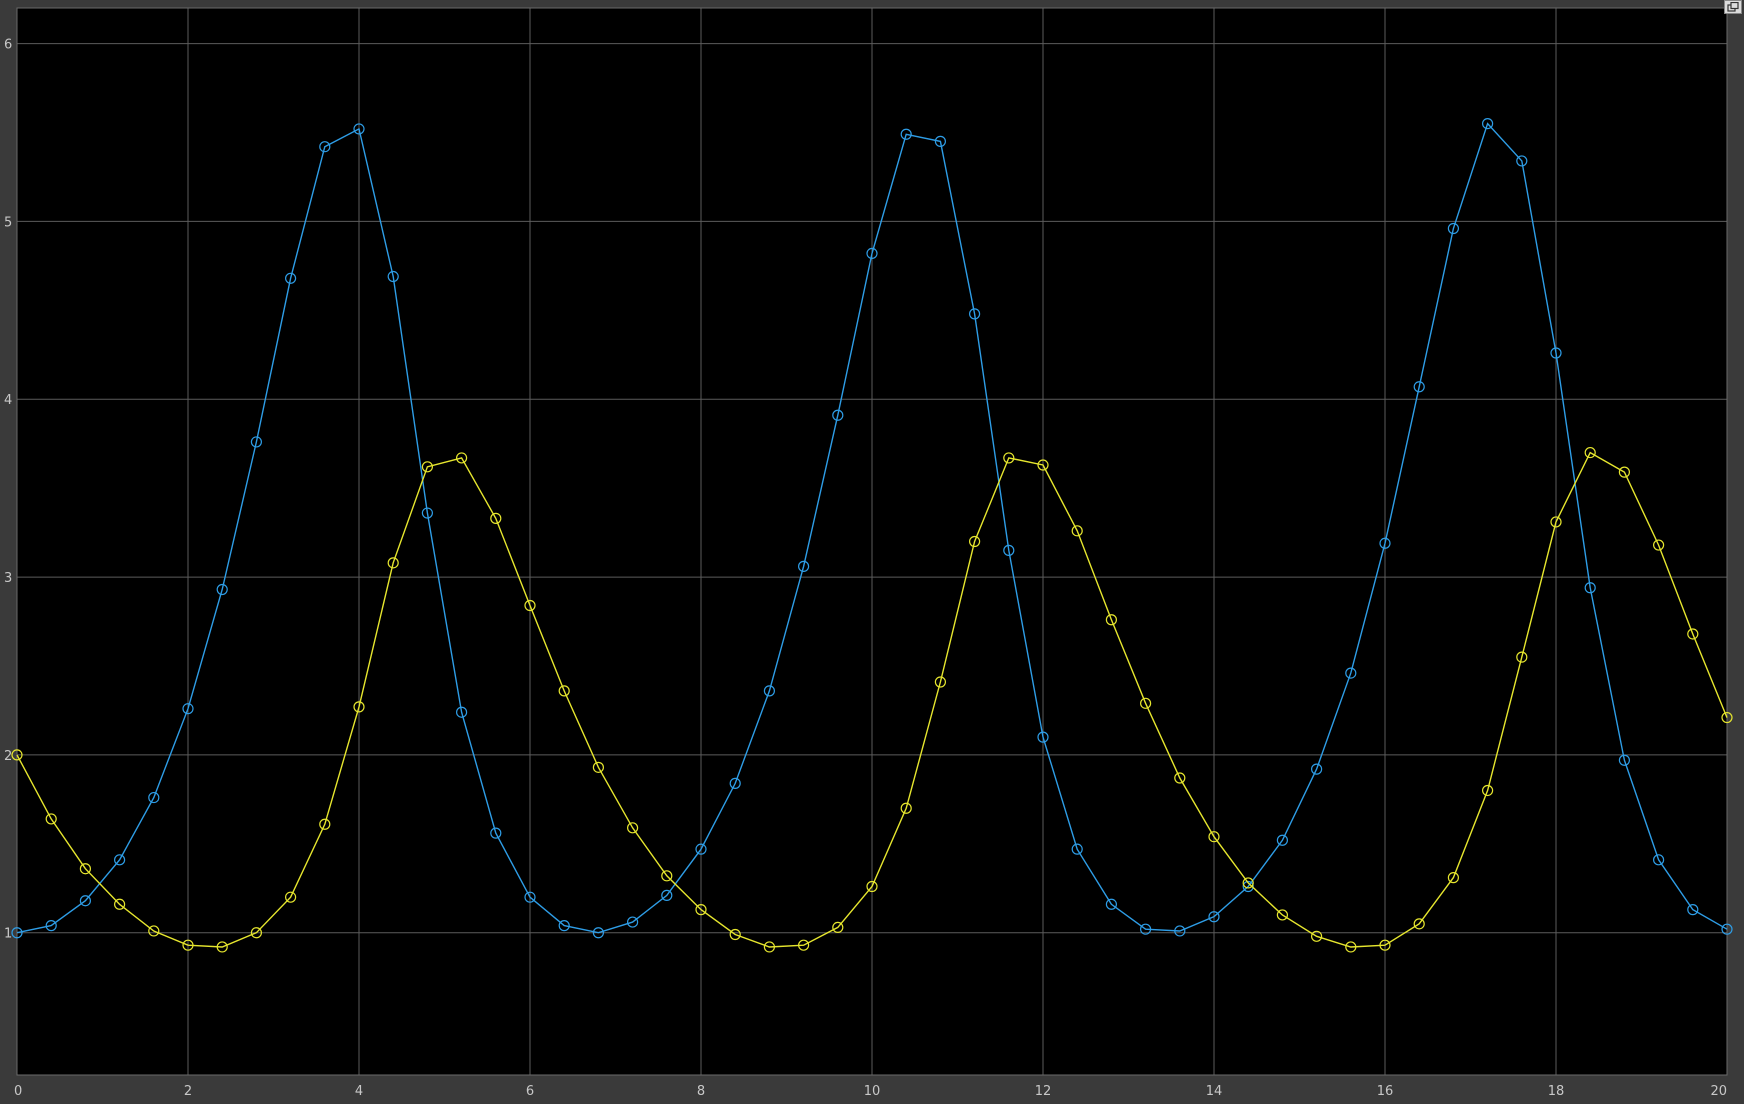 This screenshot has height=1104, width=1744. Describe the element at coordinates (701, 1091) in the screenshot. I see `x-tick-label: 8` at that location.